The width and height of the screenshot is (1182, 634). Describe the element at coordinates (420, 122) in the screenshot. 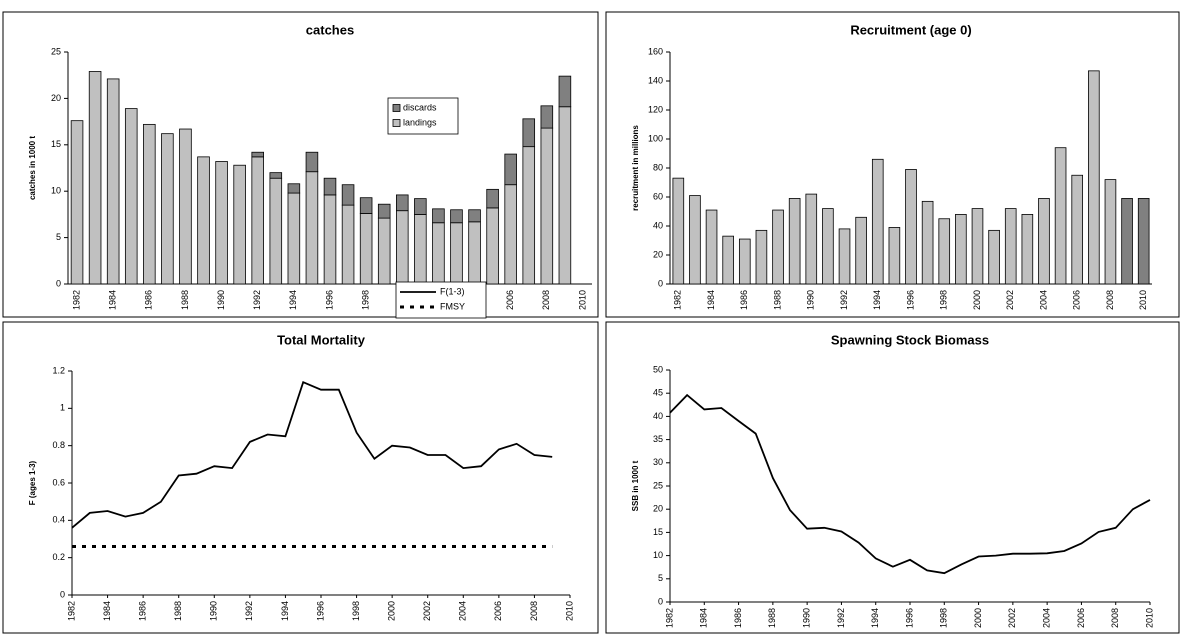

I see `legend-label: landings` at that location.